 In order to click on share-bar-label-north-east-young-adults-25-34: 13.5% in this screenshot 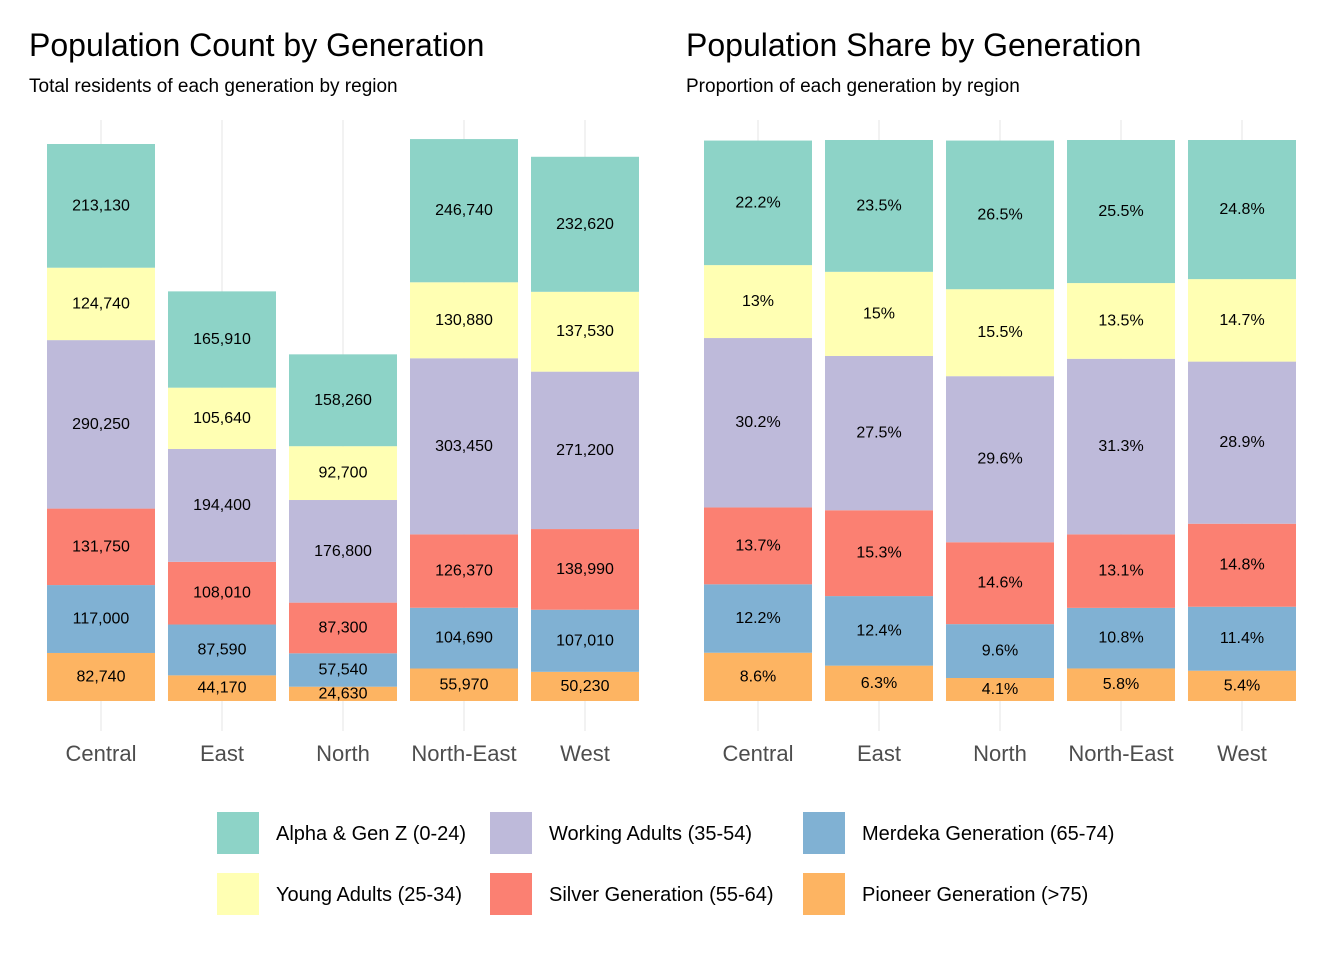, I will do `click(1120, 320)`.